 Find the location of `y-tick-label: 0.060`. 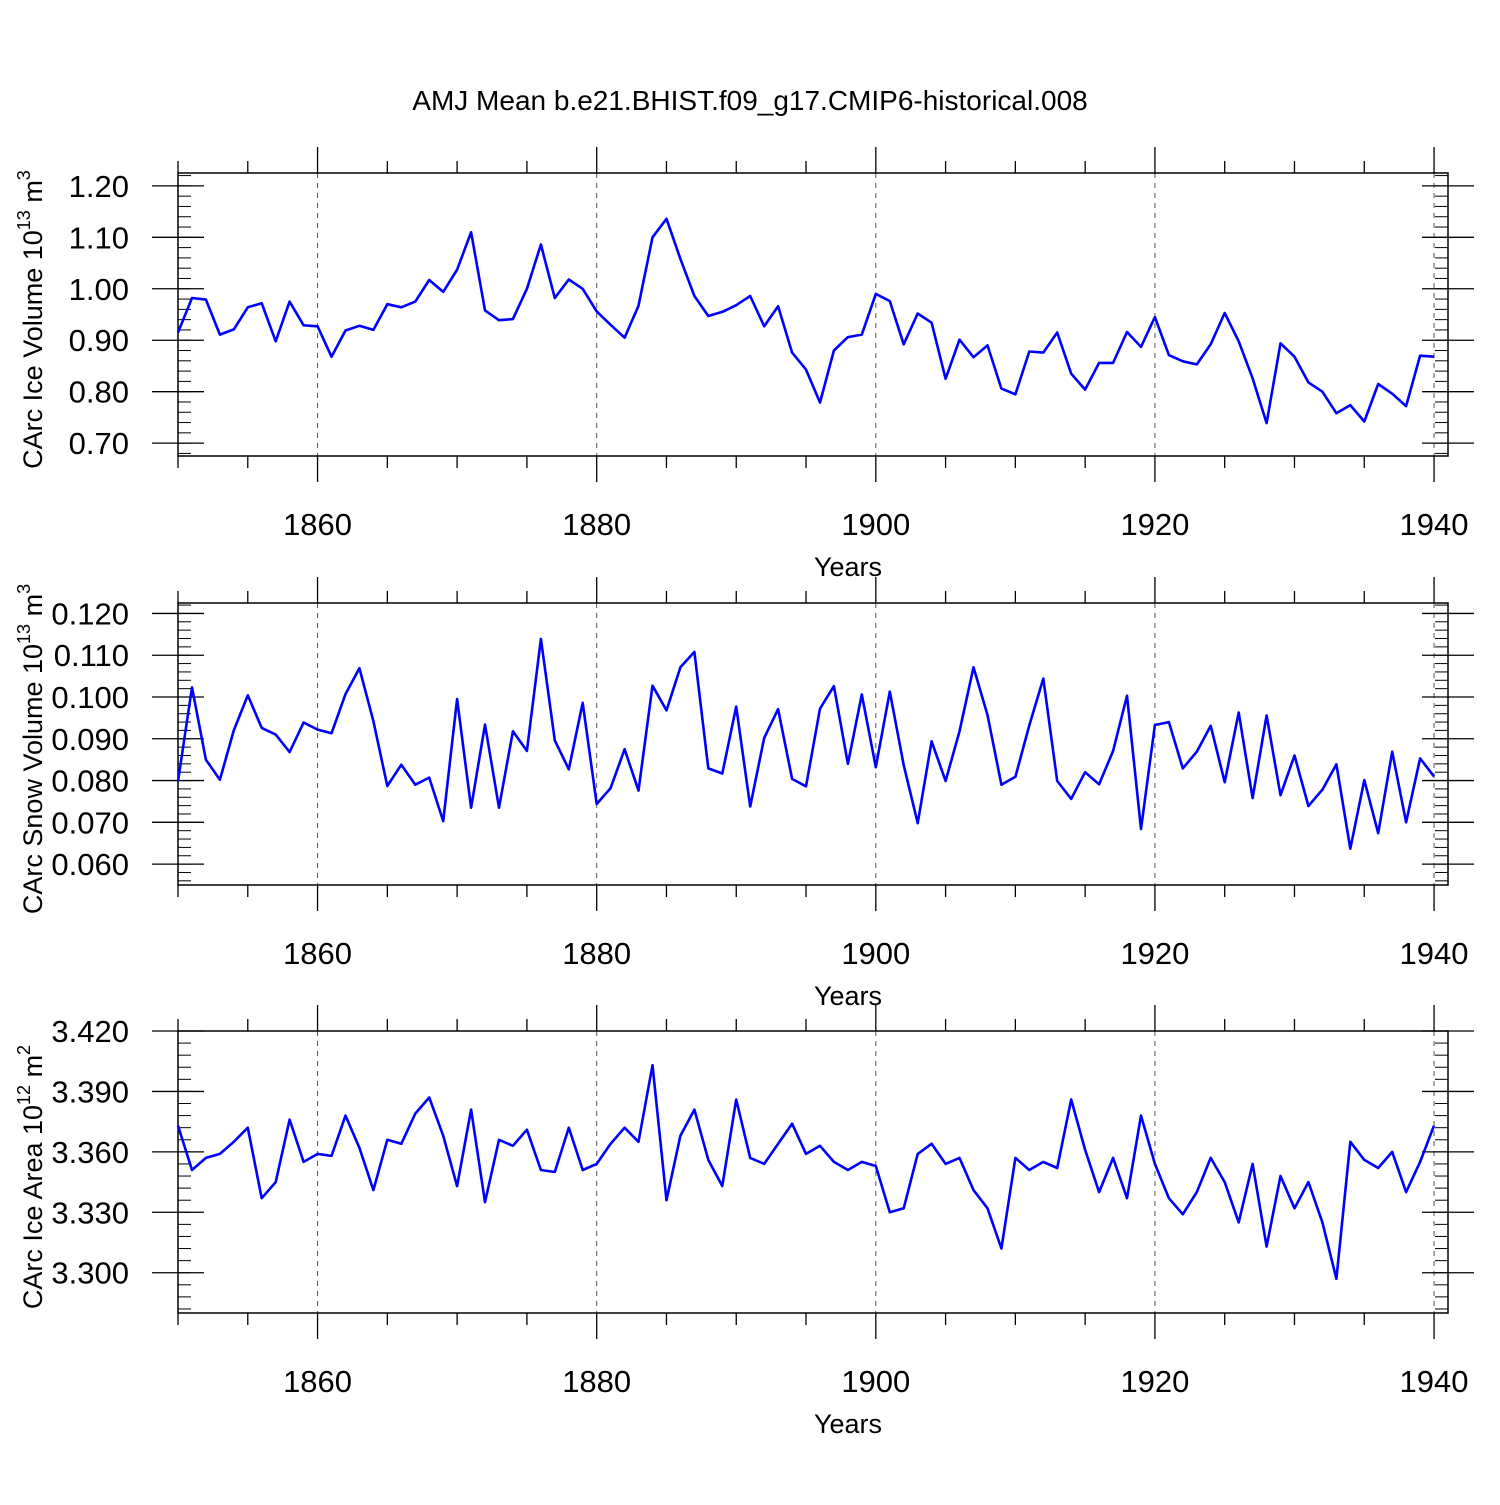

y-tick-label: 0.060 is located at coordinates (90, 864).